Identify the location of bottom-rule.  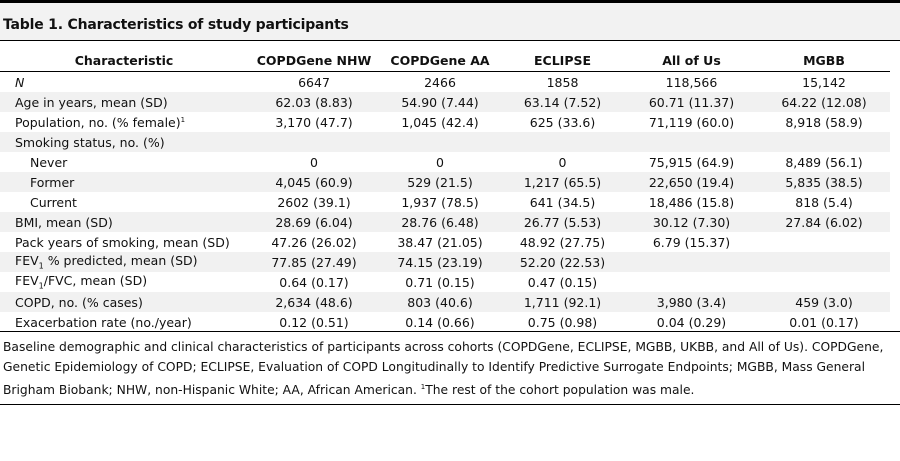
(450, 404).